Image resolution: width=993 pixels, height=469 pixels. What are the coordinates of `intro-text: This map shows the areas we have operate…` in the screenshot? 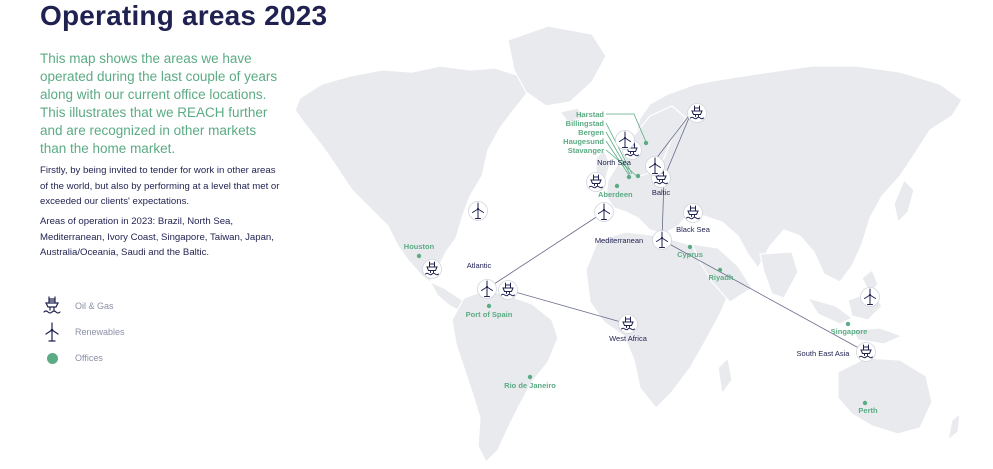 It's located at (159, 103).